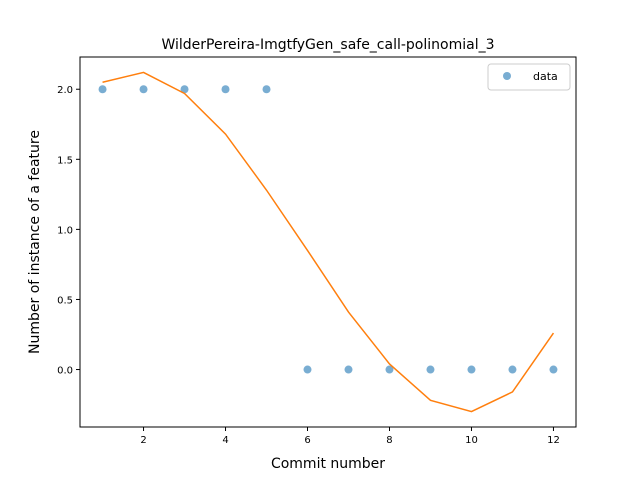  Describe the element at coordinates (65, 230) in the screenshot. I see `y-tick-label: 1.0` at that location.